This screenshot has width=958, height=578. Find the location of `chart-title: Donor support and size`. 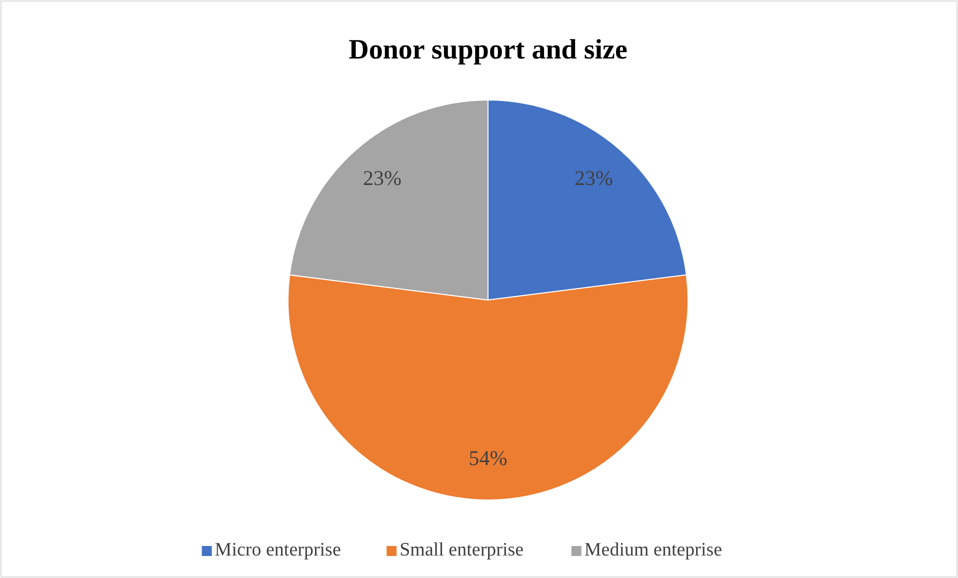

chart-title: Donor support and size is located at coordinates (488, 50).